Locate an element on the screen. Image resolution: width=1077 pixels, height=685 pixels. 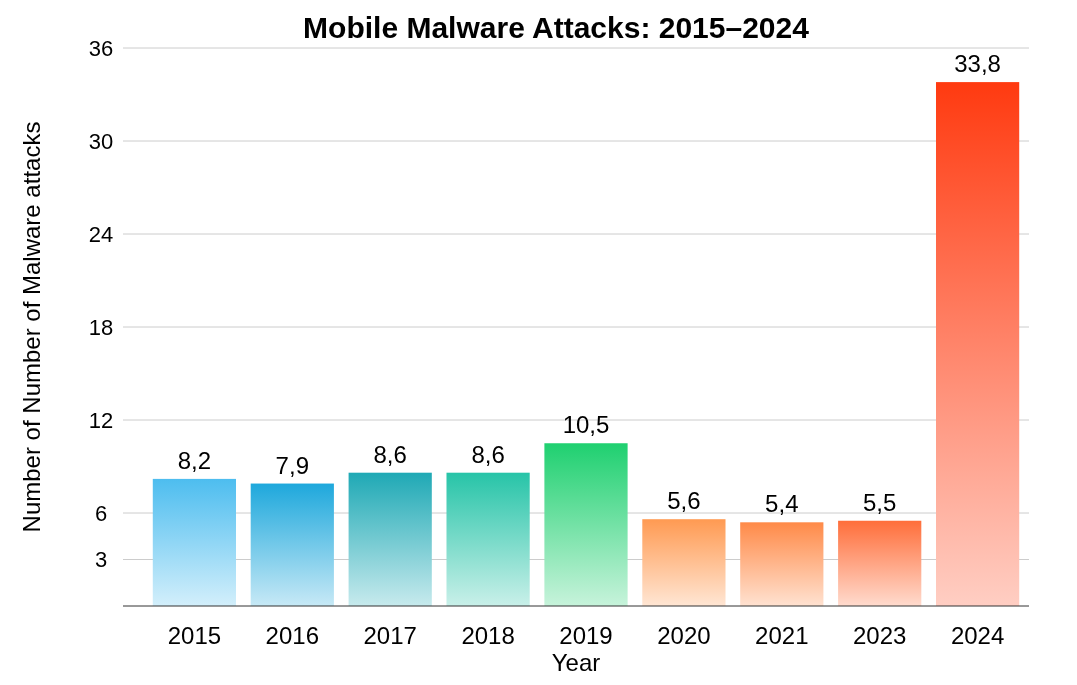
x-tick-label: 2020 is located at coordinates (684, 635).